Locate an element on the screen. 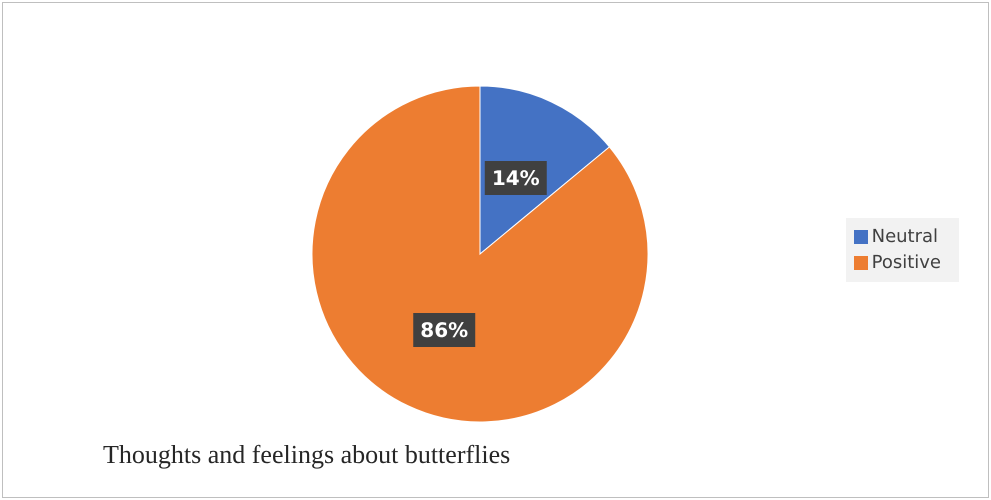  text: Thoughts and feelings about butterflies is located at coordinates (306, 455).